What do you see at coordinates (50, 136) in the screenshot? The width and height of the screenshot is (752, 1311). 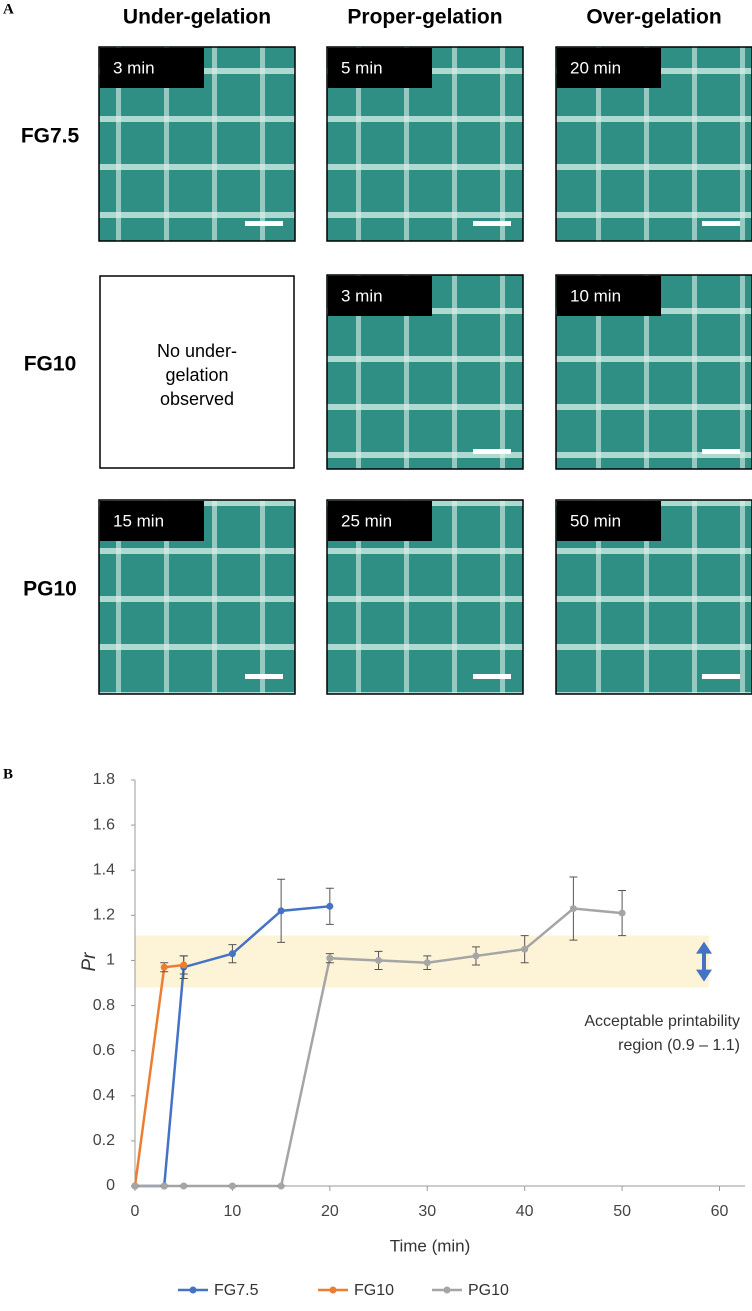 I see `row-label: FG7.5` at bounding box center [50, 136].